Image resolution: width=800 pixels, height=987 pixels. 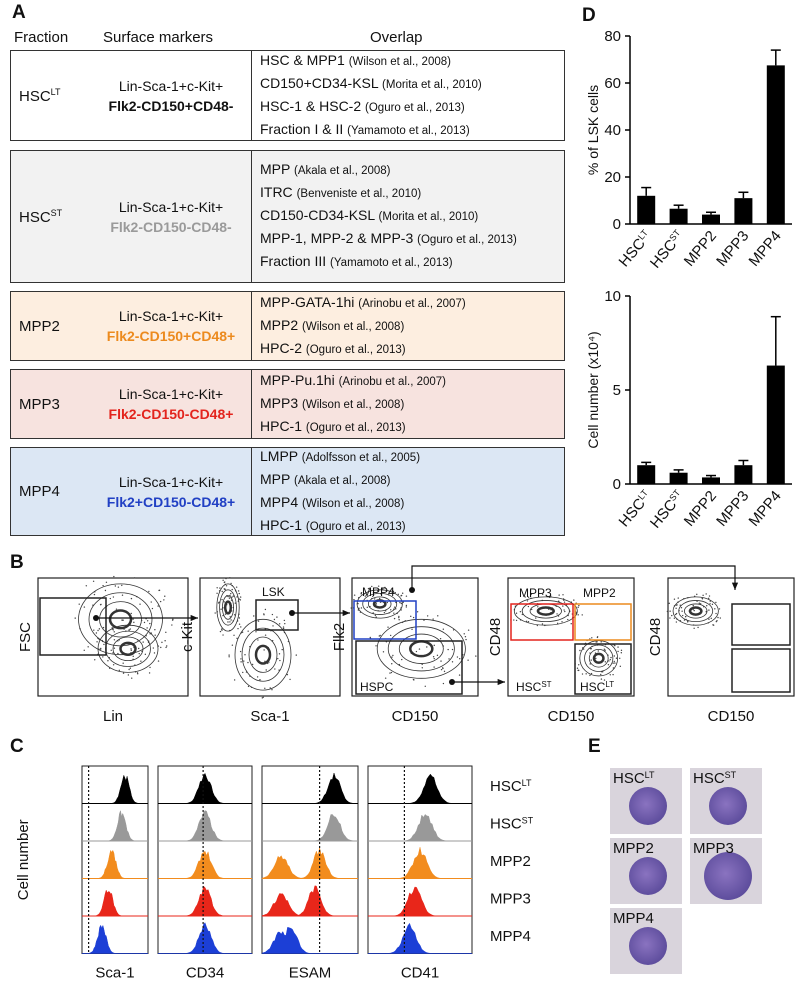 I want to click on cell-label-base: MPP4, so click(x=633, y=918).